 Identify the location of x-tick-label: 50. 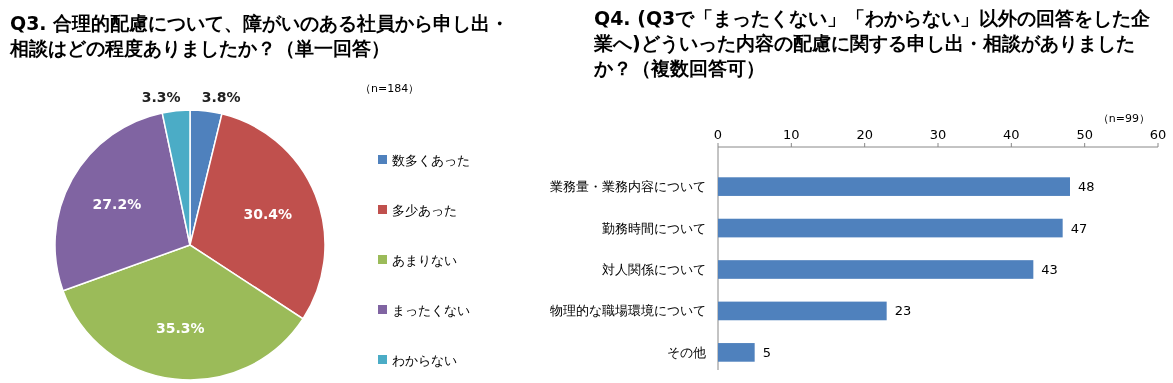
(1084, 134).